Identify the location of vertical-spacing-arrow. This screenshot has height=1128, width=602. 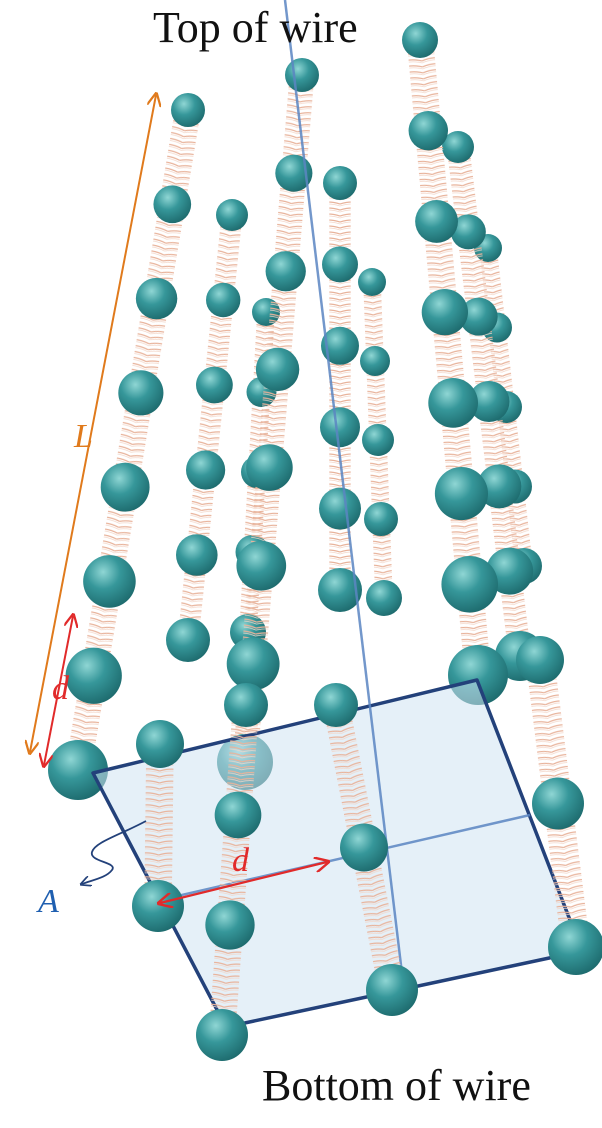
(58, 690).